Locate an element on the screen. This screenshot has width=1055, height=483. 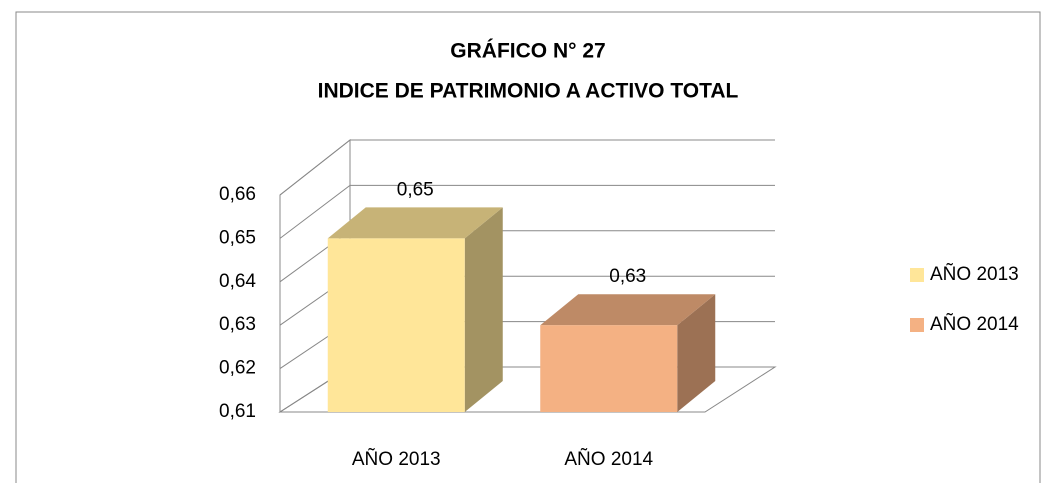
y-tick-label: 0,64 is located at coordinates (237, 281).